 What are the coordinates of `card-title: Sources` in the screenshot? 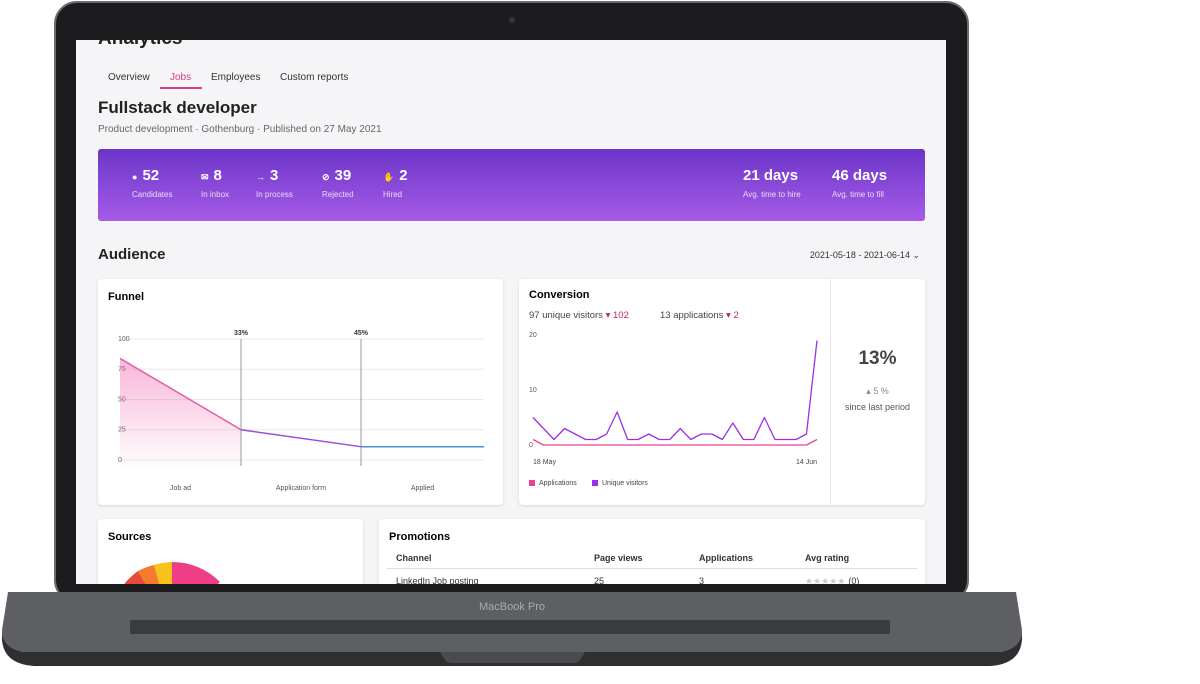 It's located at (130, 537).